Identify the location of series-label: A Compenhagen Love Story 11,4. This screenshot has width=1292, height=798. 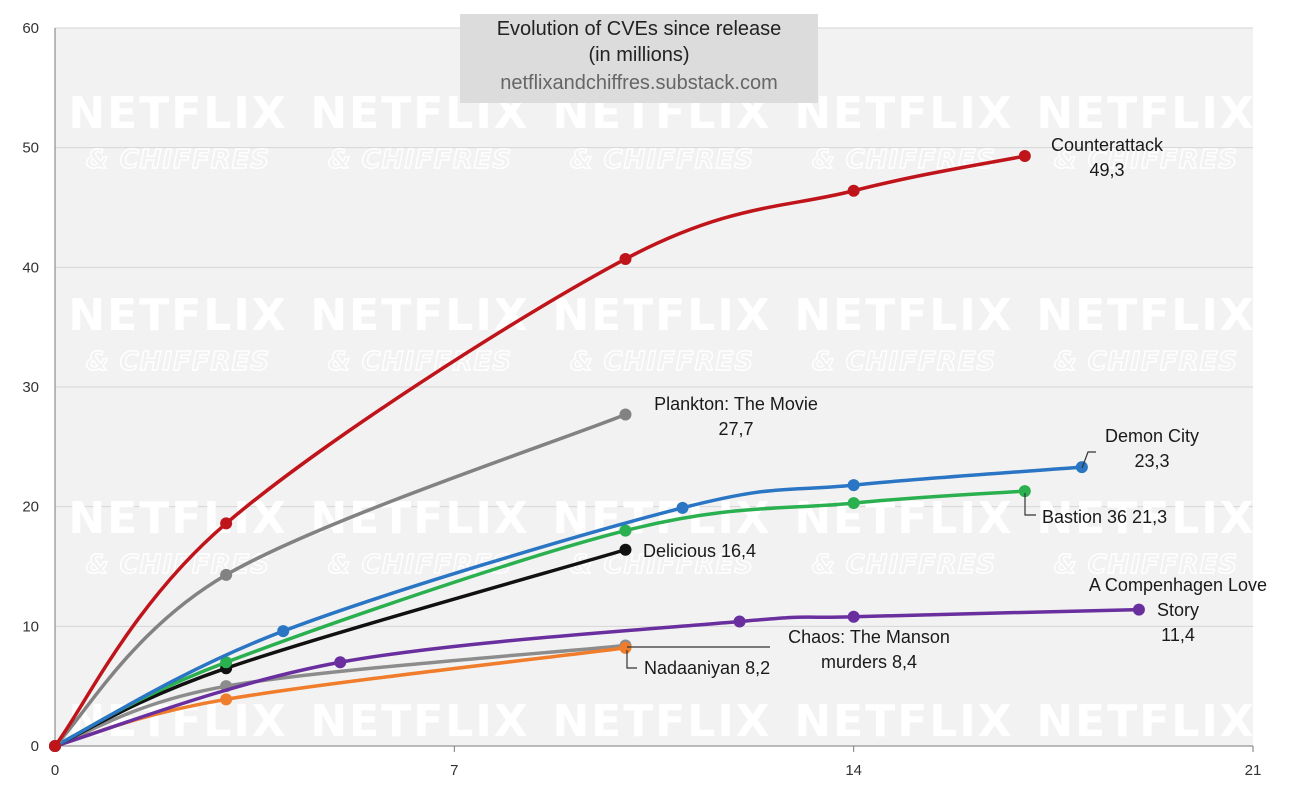
(1178, 610).